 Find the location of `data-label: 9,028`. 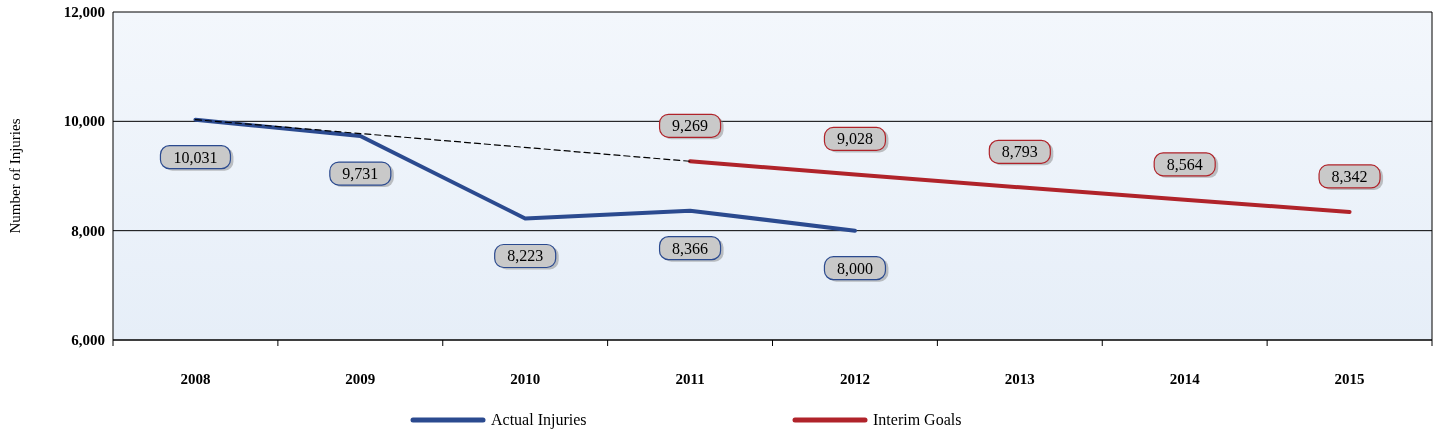

data-label: 9,028 is located at coordinates (854, 139).